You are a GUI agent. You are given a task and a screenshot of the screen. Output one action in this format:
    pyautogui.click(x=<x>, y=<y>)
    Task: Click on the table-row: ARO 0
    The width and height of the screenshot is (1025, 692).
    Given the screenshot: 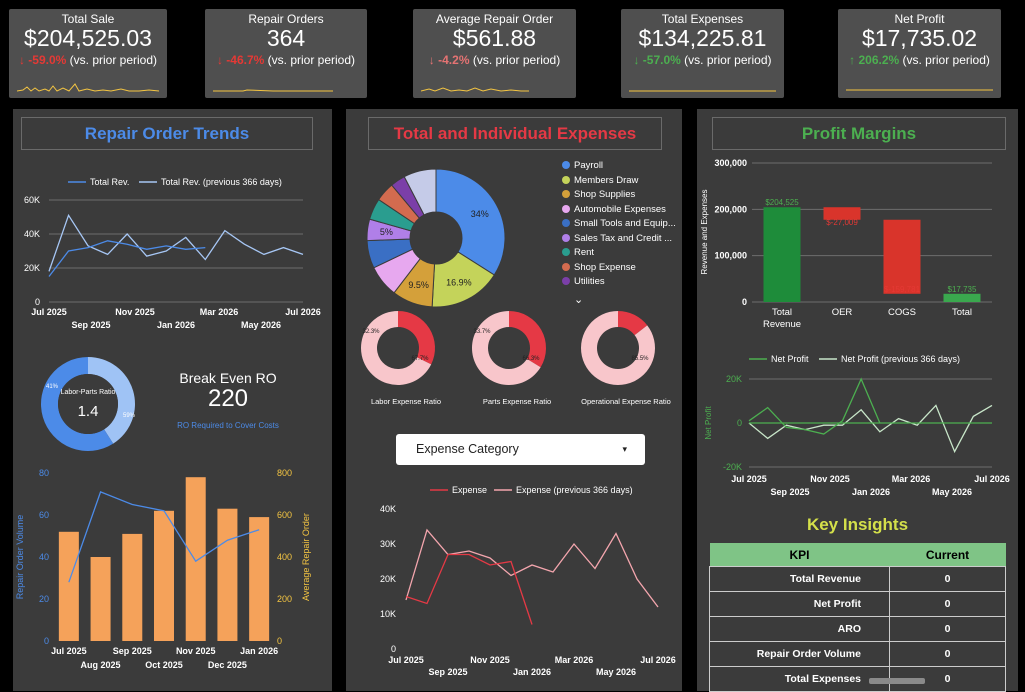 What is the action you would take?
    pyautogui.click(x=857, y=629)
    